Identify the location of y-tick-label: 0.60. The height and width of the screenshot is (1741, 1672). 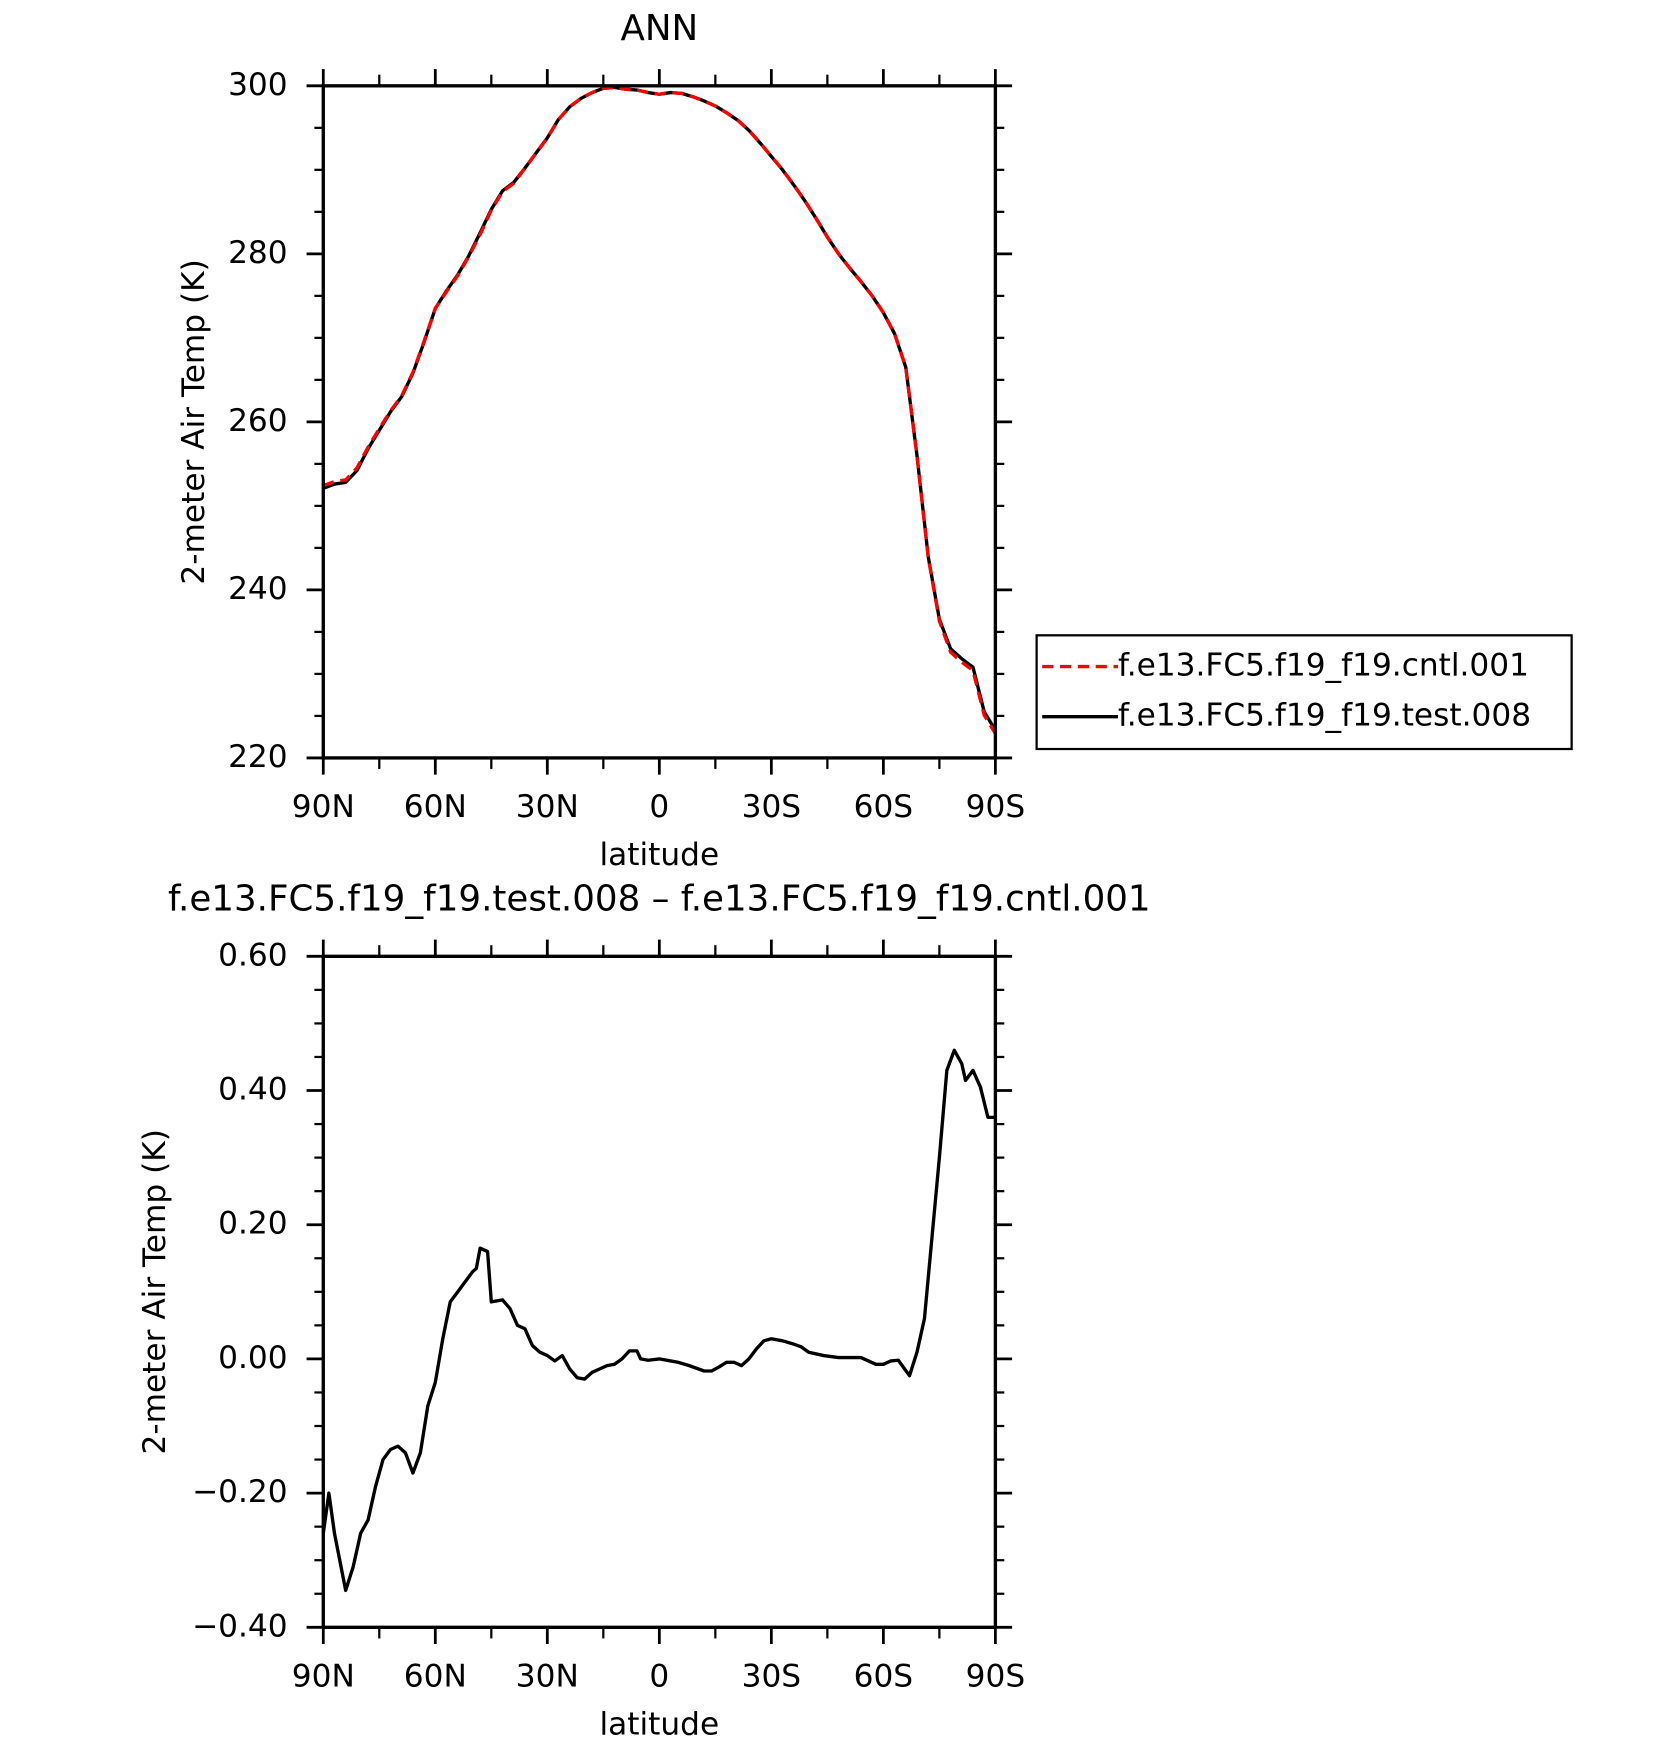
(252, 955).